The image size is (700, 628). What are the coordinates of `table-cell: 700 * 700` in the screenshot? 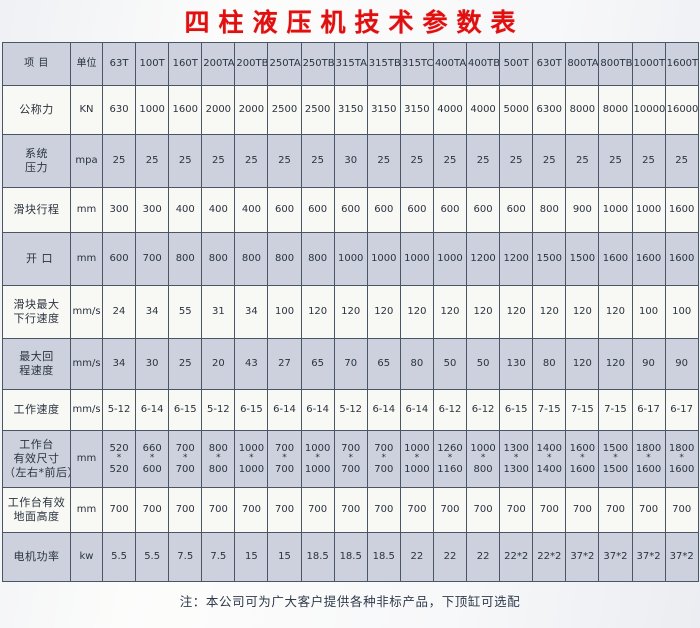 It's located at (185, 459).